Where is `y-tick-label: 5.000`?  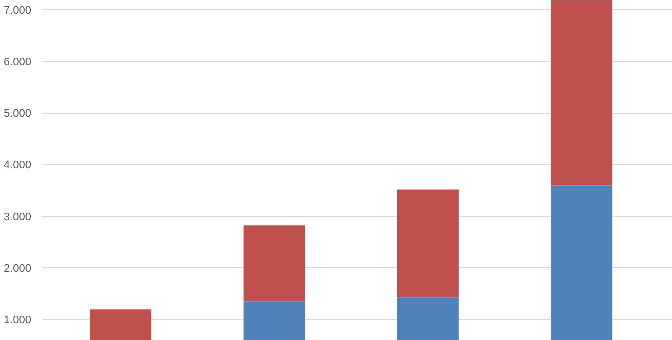 y-tick-label: 5.000 is located at coordinates (18, 114).